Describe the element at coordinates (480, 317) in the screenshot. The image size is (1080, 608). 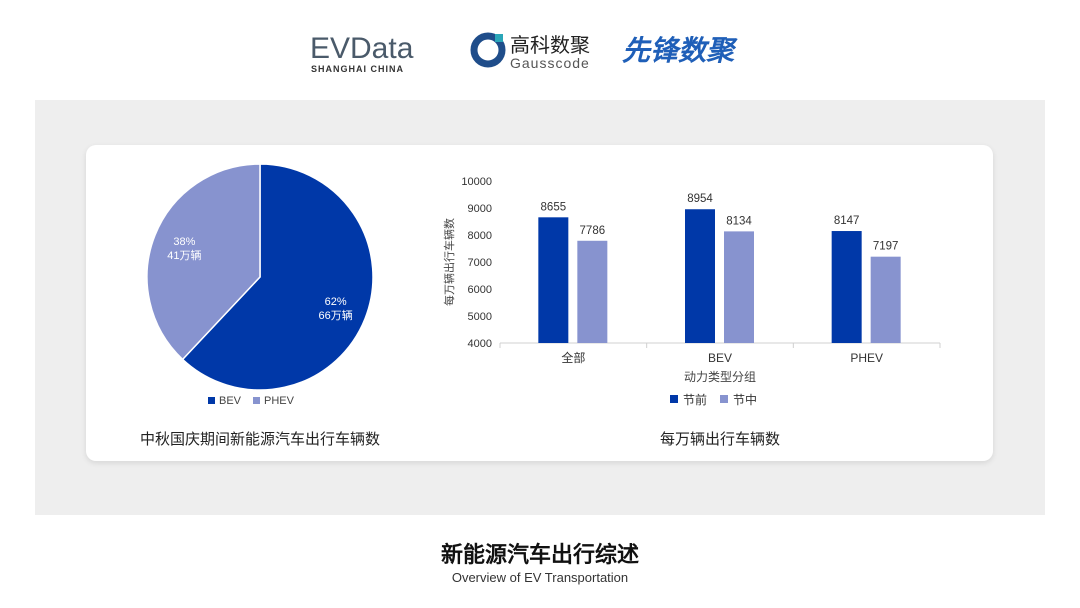
I see `y-tick-label: 5000` at that location.